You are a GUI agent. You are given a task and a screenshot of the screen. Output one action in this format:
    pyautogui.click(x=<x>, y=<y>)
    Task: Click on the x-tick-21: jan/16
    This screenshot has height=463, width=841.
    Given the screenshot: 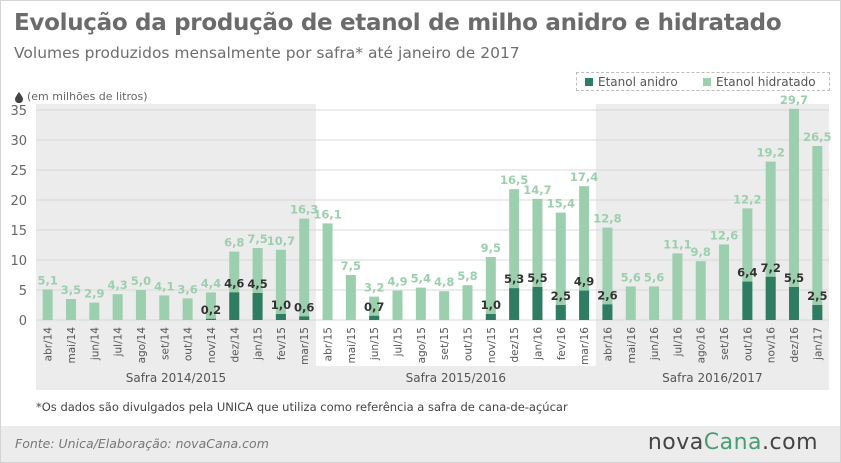 What is the action you would take?
    pyautogui.click(x=538, y=344)
    